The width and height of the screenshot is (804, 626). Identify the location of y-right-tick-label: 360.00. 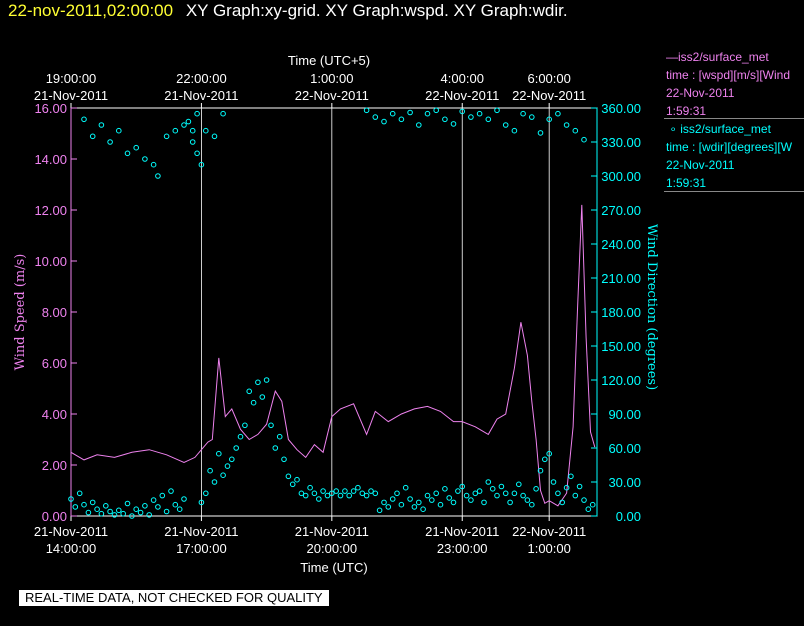
(621, 108).